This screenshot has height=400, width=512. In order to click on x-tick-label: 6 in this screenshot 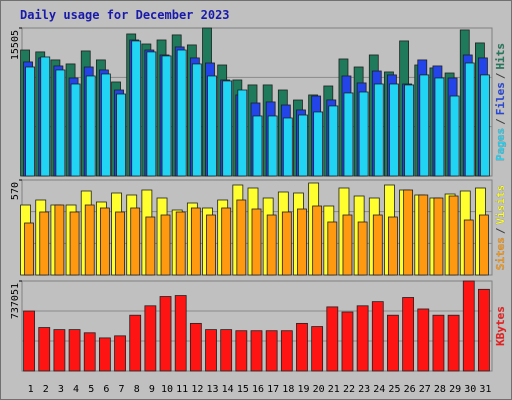, I will do `click(106, 389)`.